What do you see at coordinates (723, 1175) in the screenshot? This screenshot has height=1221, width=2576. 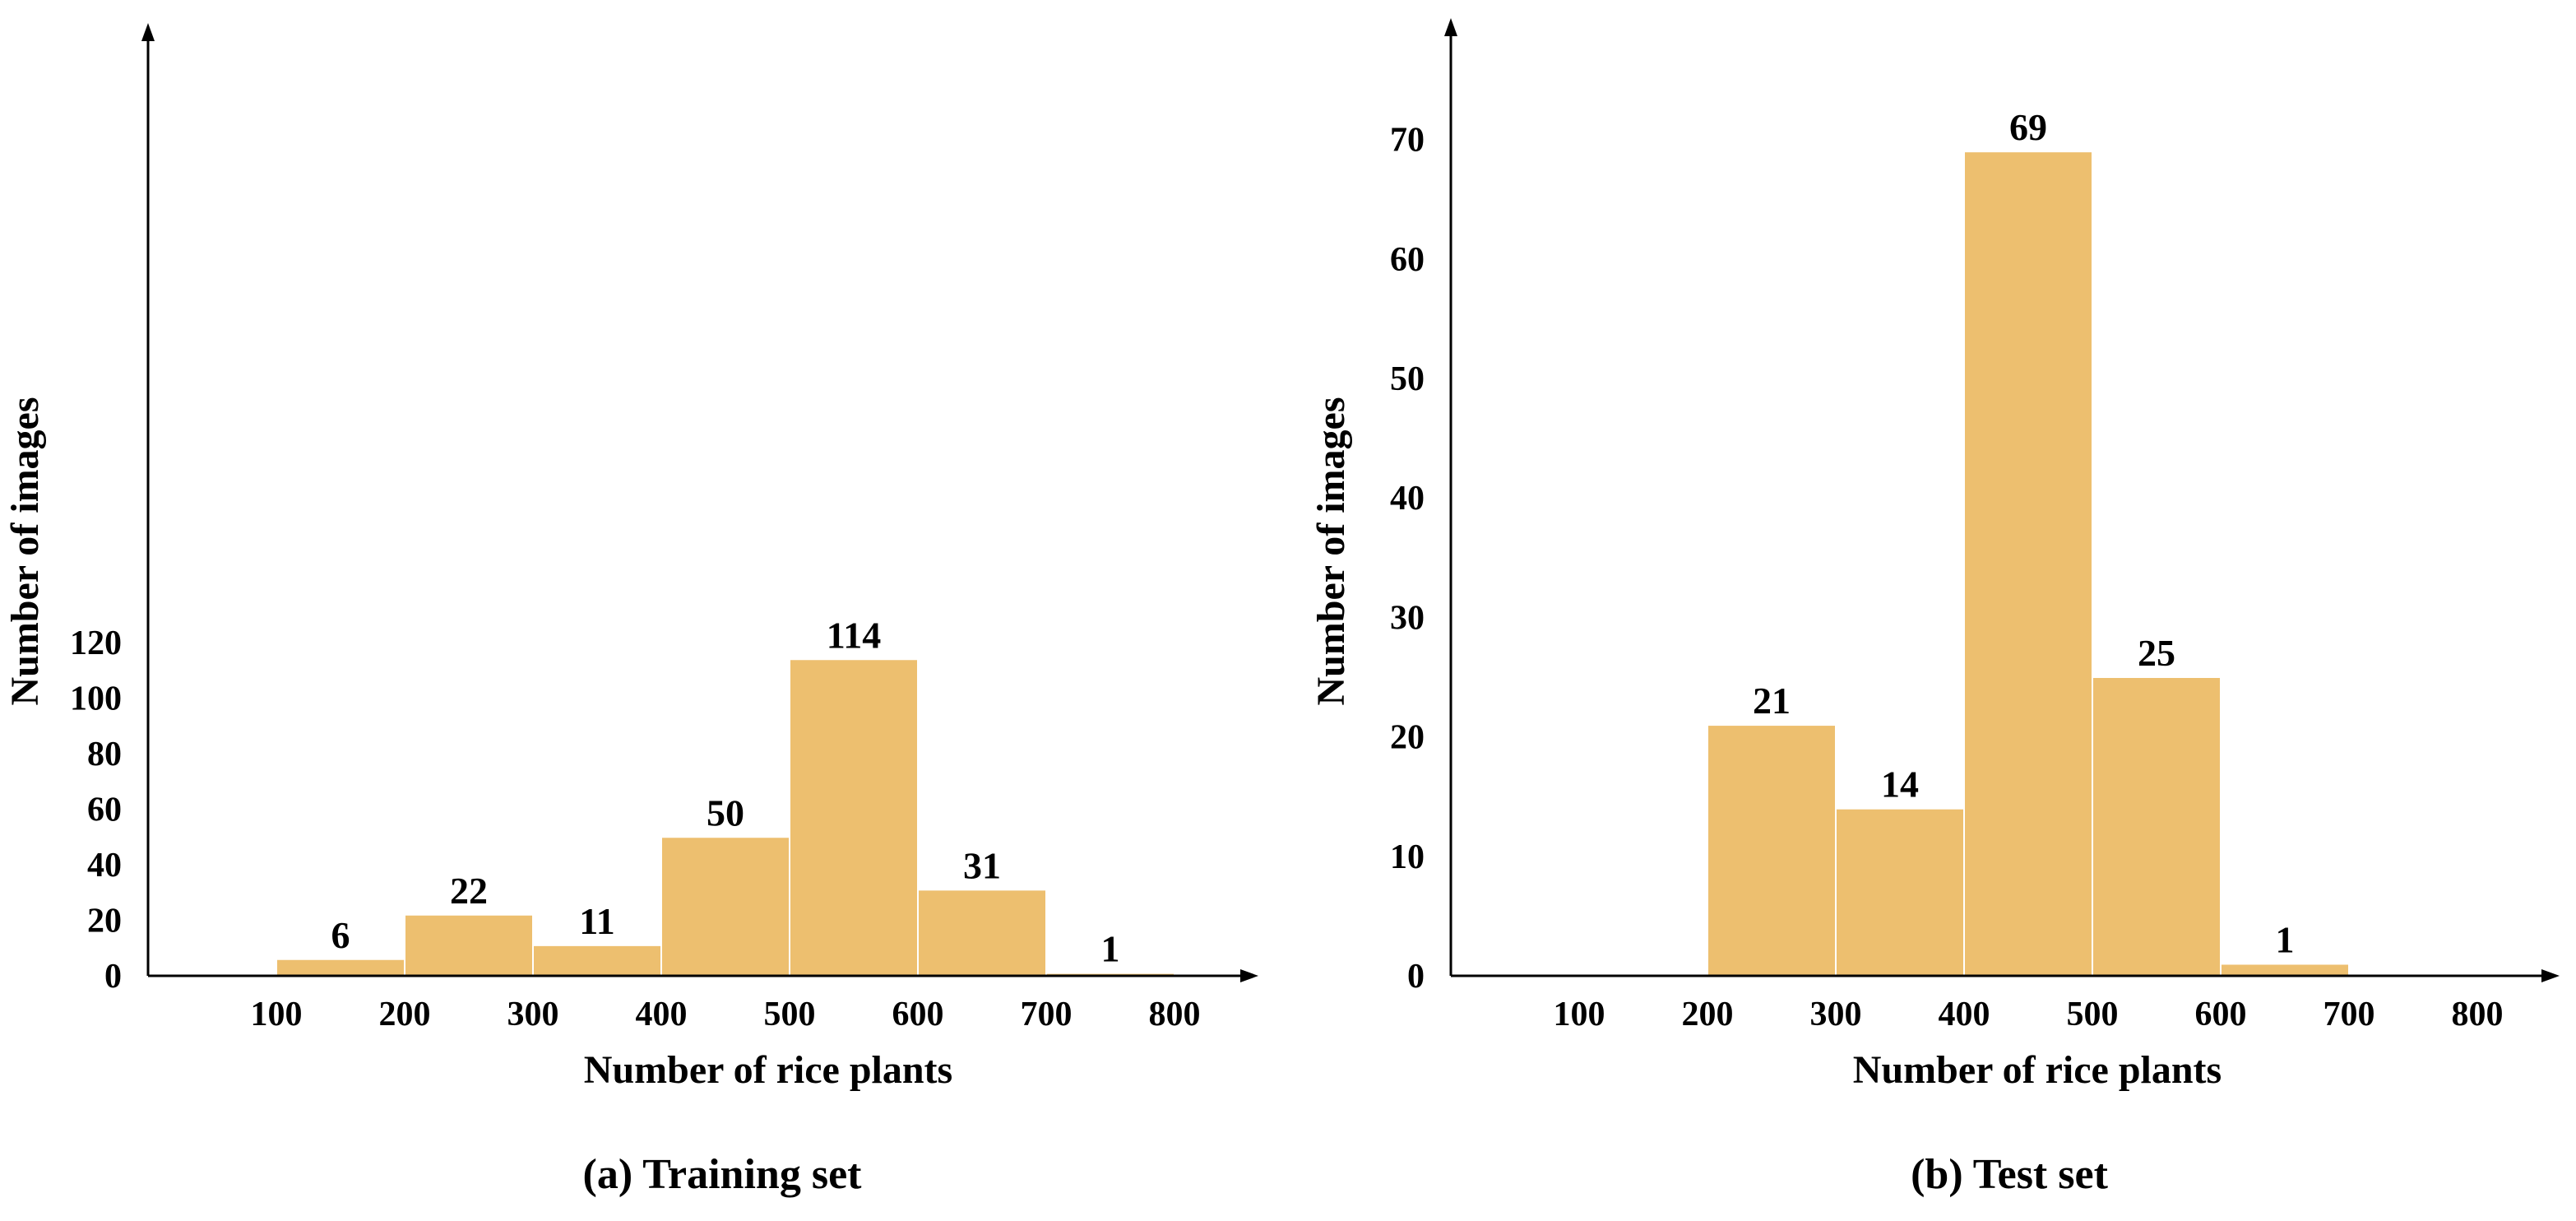 I see `chart-caption: (a) Training set` at bounding box center [723, 1175].